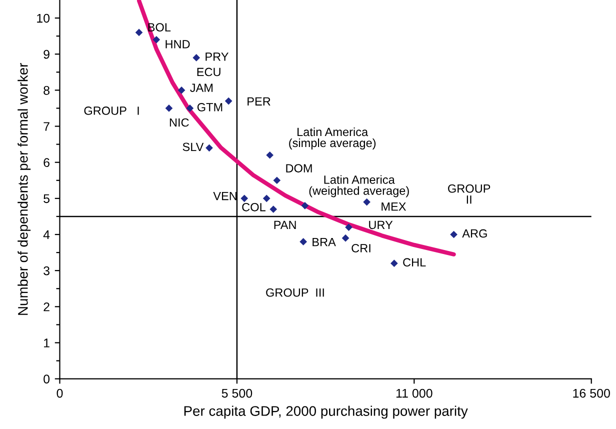 The height and width of the screenshot is (429, 616). I want to click on y-axis-title: Number of dependents per formal worker, so click(24, 189).